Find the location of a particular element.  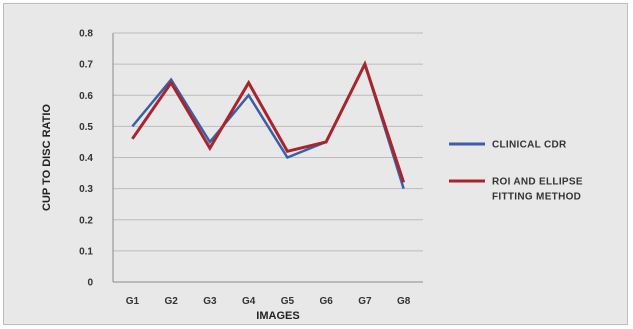

legend-label-2: ROI AND ELLIPSE FITTING METHOD is located at coordinates (537, 190).